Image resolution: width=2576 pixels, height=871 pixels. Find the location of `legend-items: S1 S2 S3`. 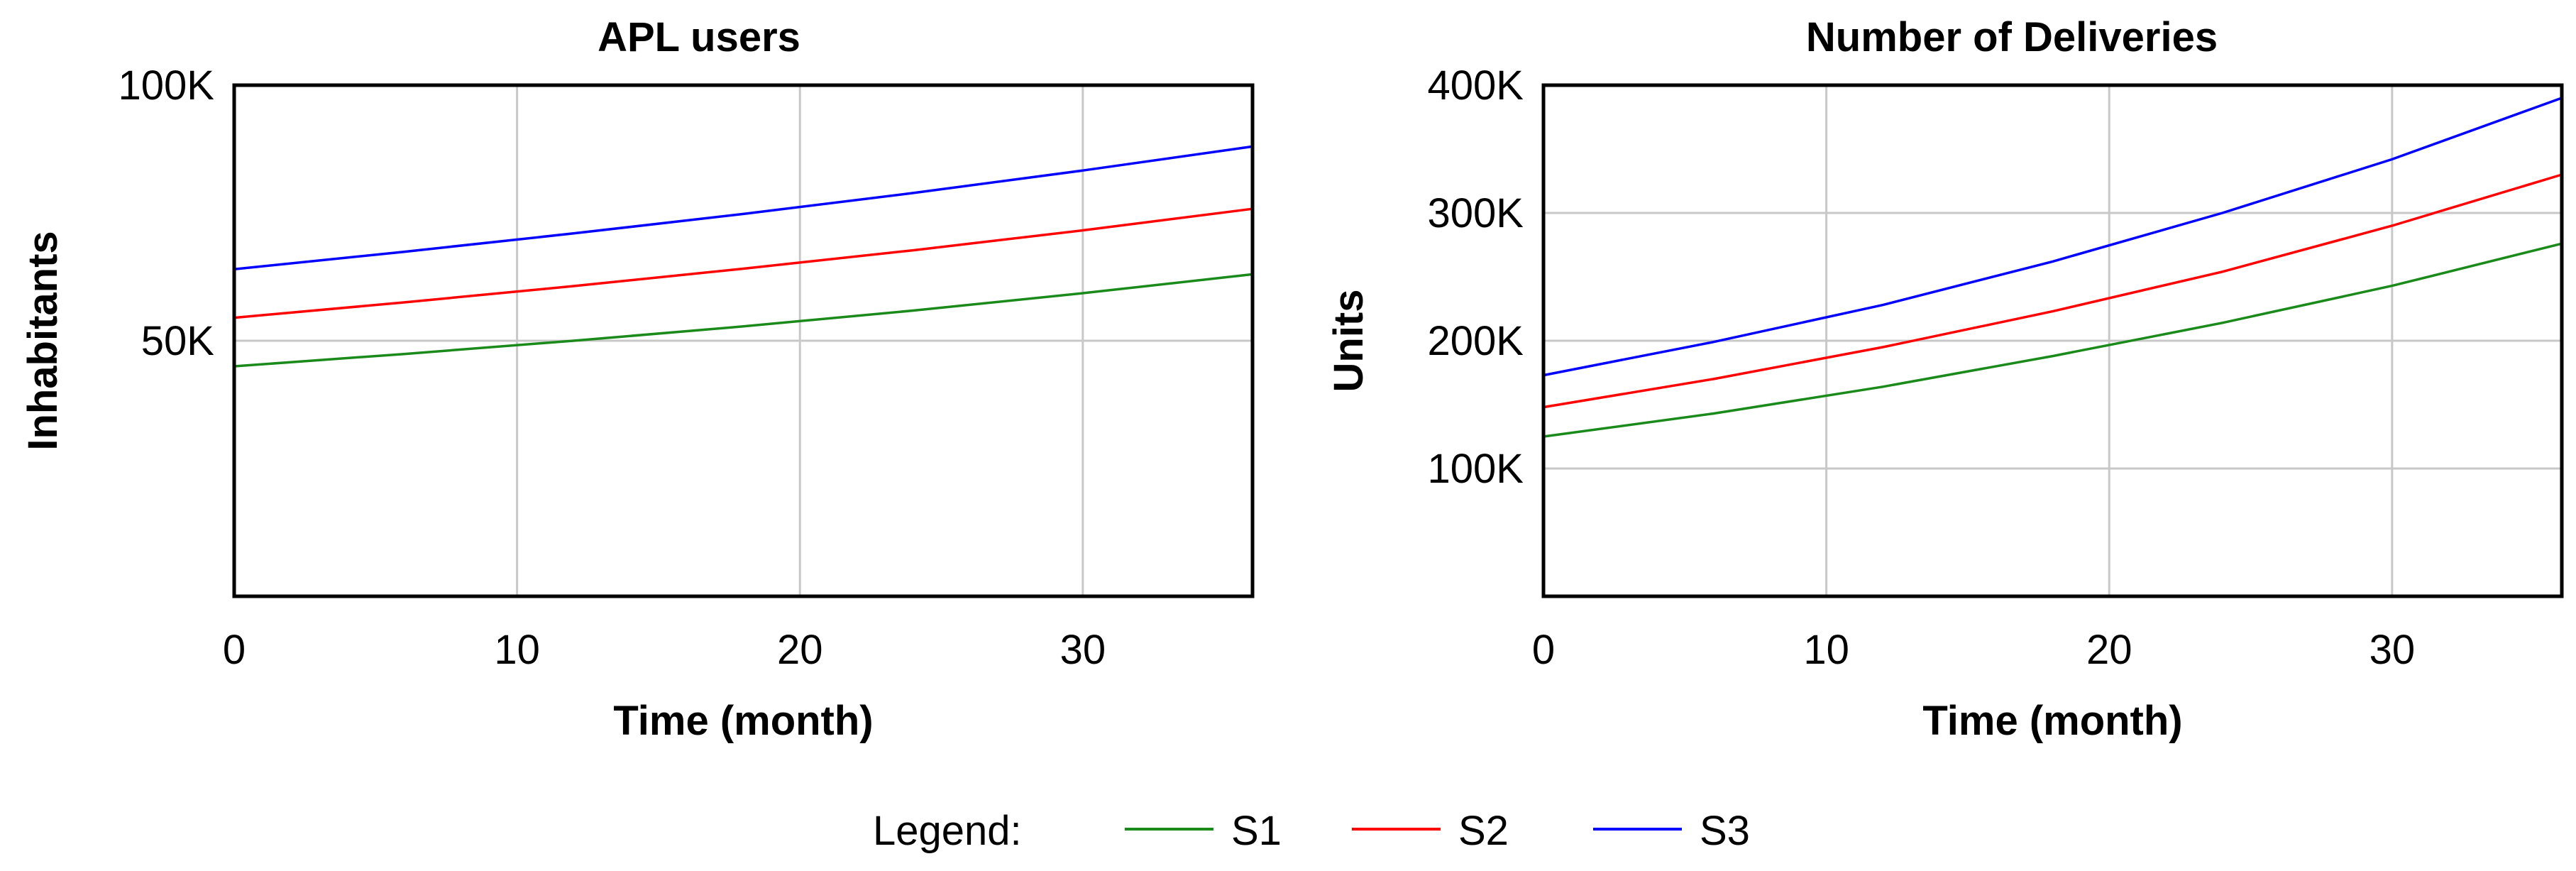

legend-items: S1 S2 S3 is located at coordinates (1437, 831).